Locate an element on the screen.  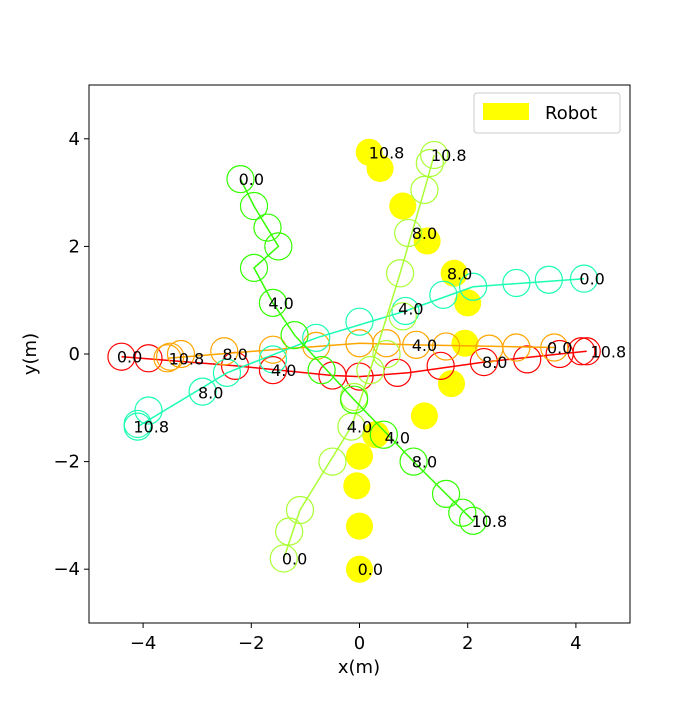
y-tick-label: −4 is located at coordinates (66, 569).